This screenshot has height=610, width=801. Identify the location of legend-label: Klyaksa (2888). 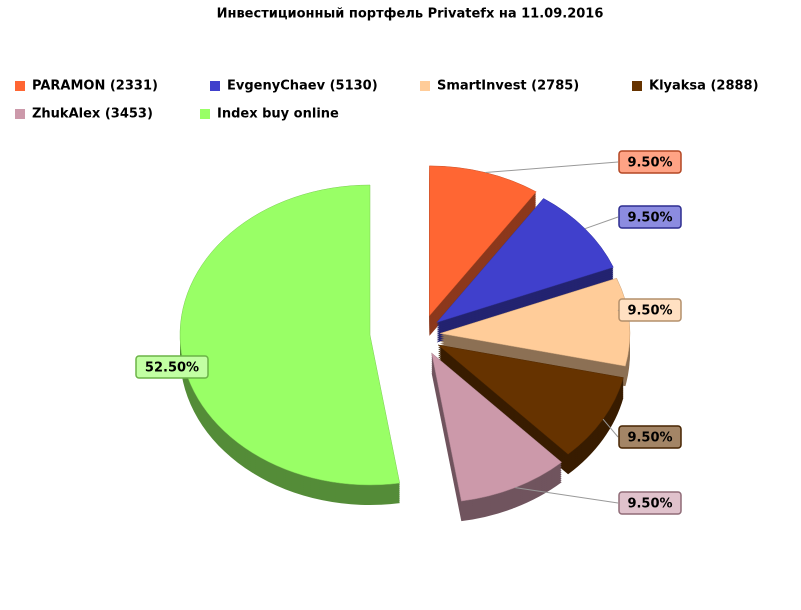
(704, 86).